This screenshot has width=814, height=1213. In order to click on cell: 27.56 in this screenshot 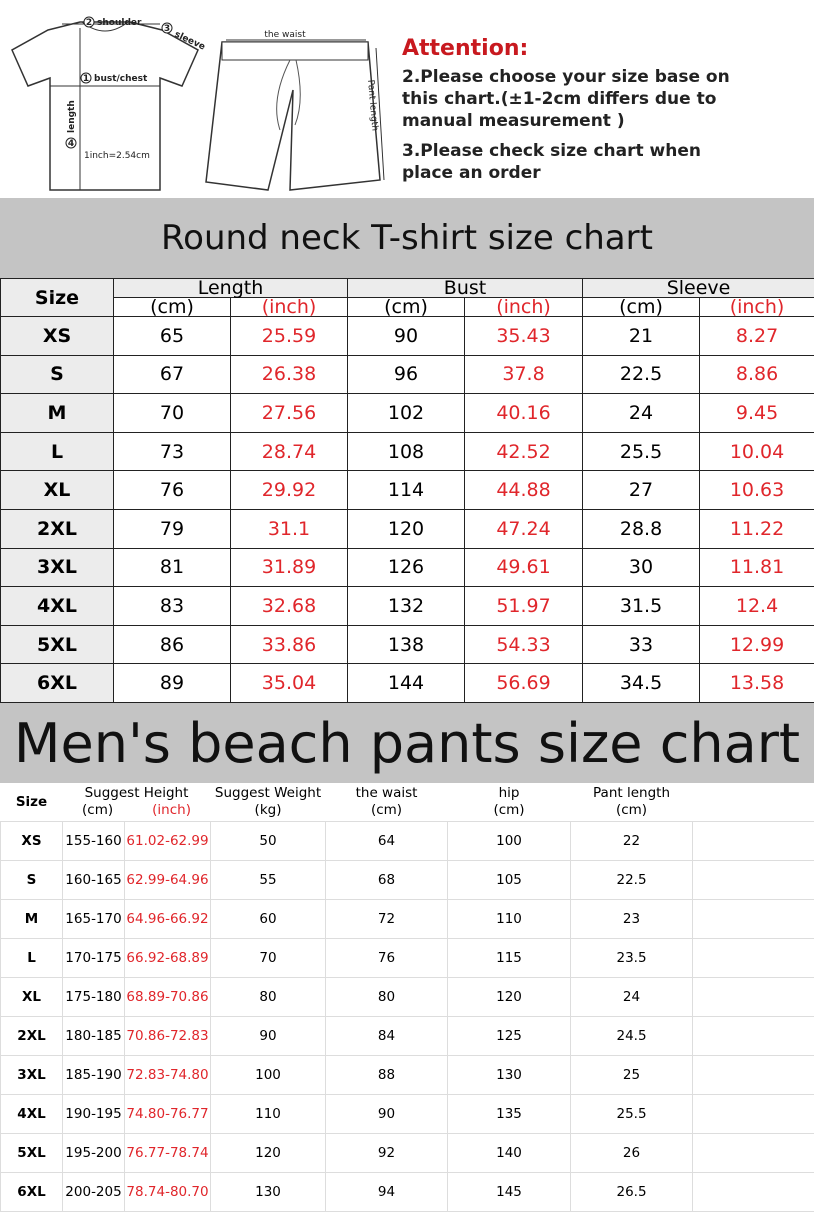, I will do `click(289, 413)`.